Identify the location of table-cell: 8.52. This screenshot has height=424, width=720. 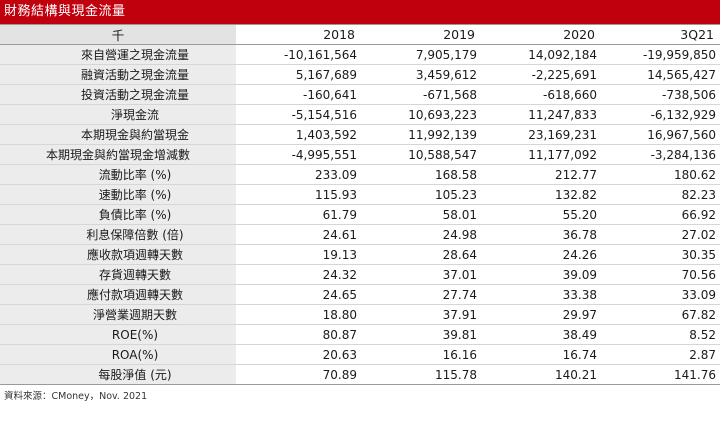
(660, 334).